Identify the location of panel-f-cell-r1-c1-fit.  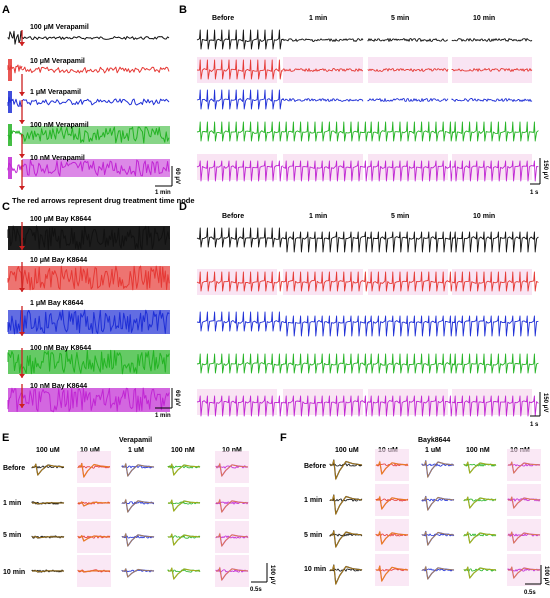
(346, 470).